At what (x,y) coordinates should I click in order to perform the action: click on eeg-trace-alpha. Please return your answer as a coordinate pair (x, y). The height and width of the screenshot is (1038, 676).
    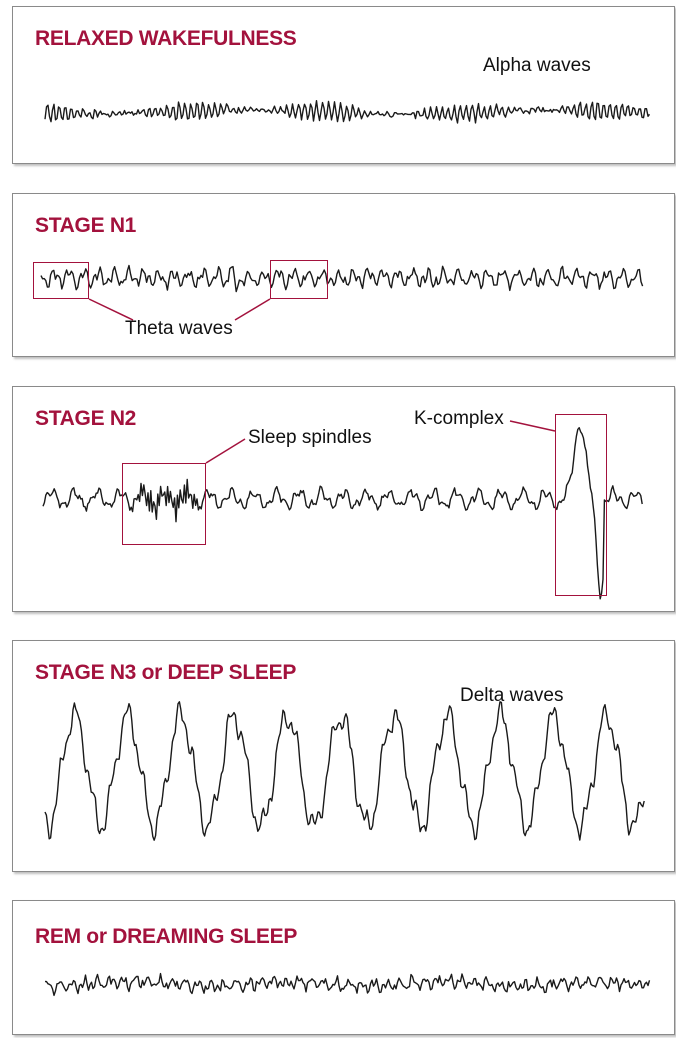
    Looking at the image, I should click on (347, 111).